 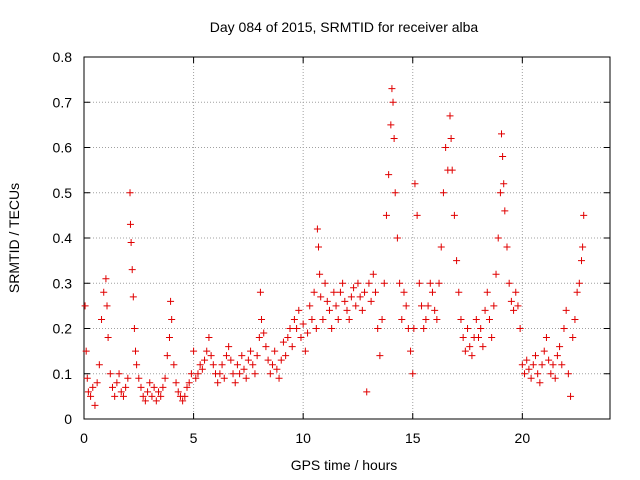 What do you see at coordinates (413, 438) in the screenshot?
I see `x-tick-label: 15` at bounding box center [413, 438].